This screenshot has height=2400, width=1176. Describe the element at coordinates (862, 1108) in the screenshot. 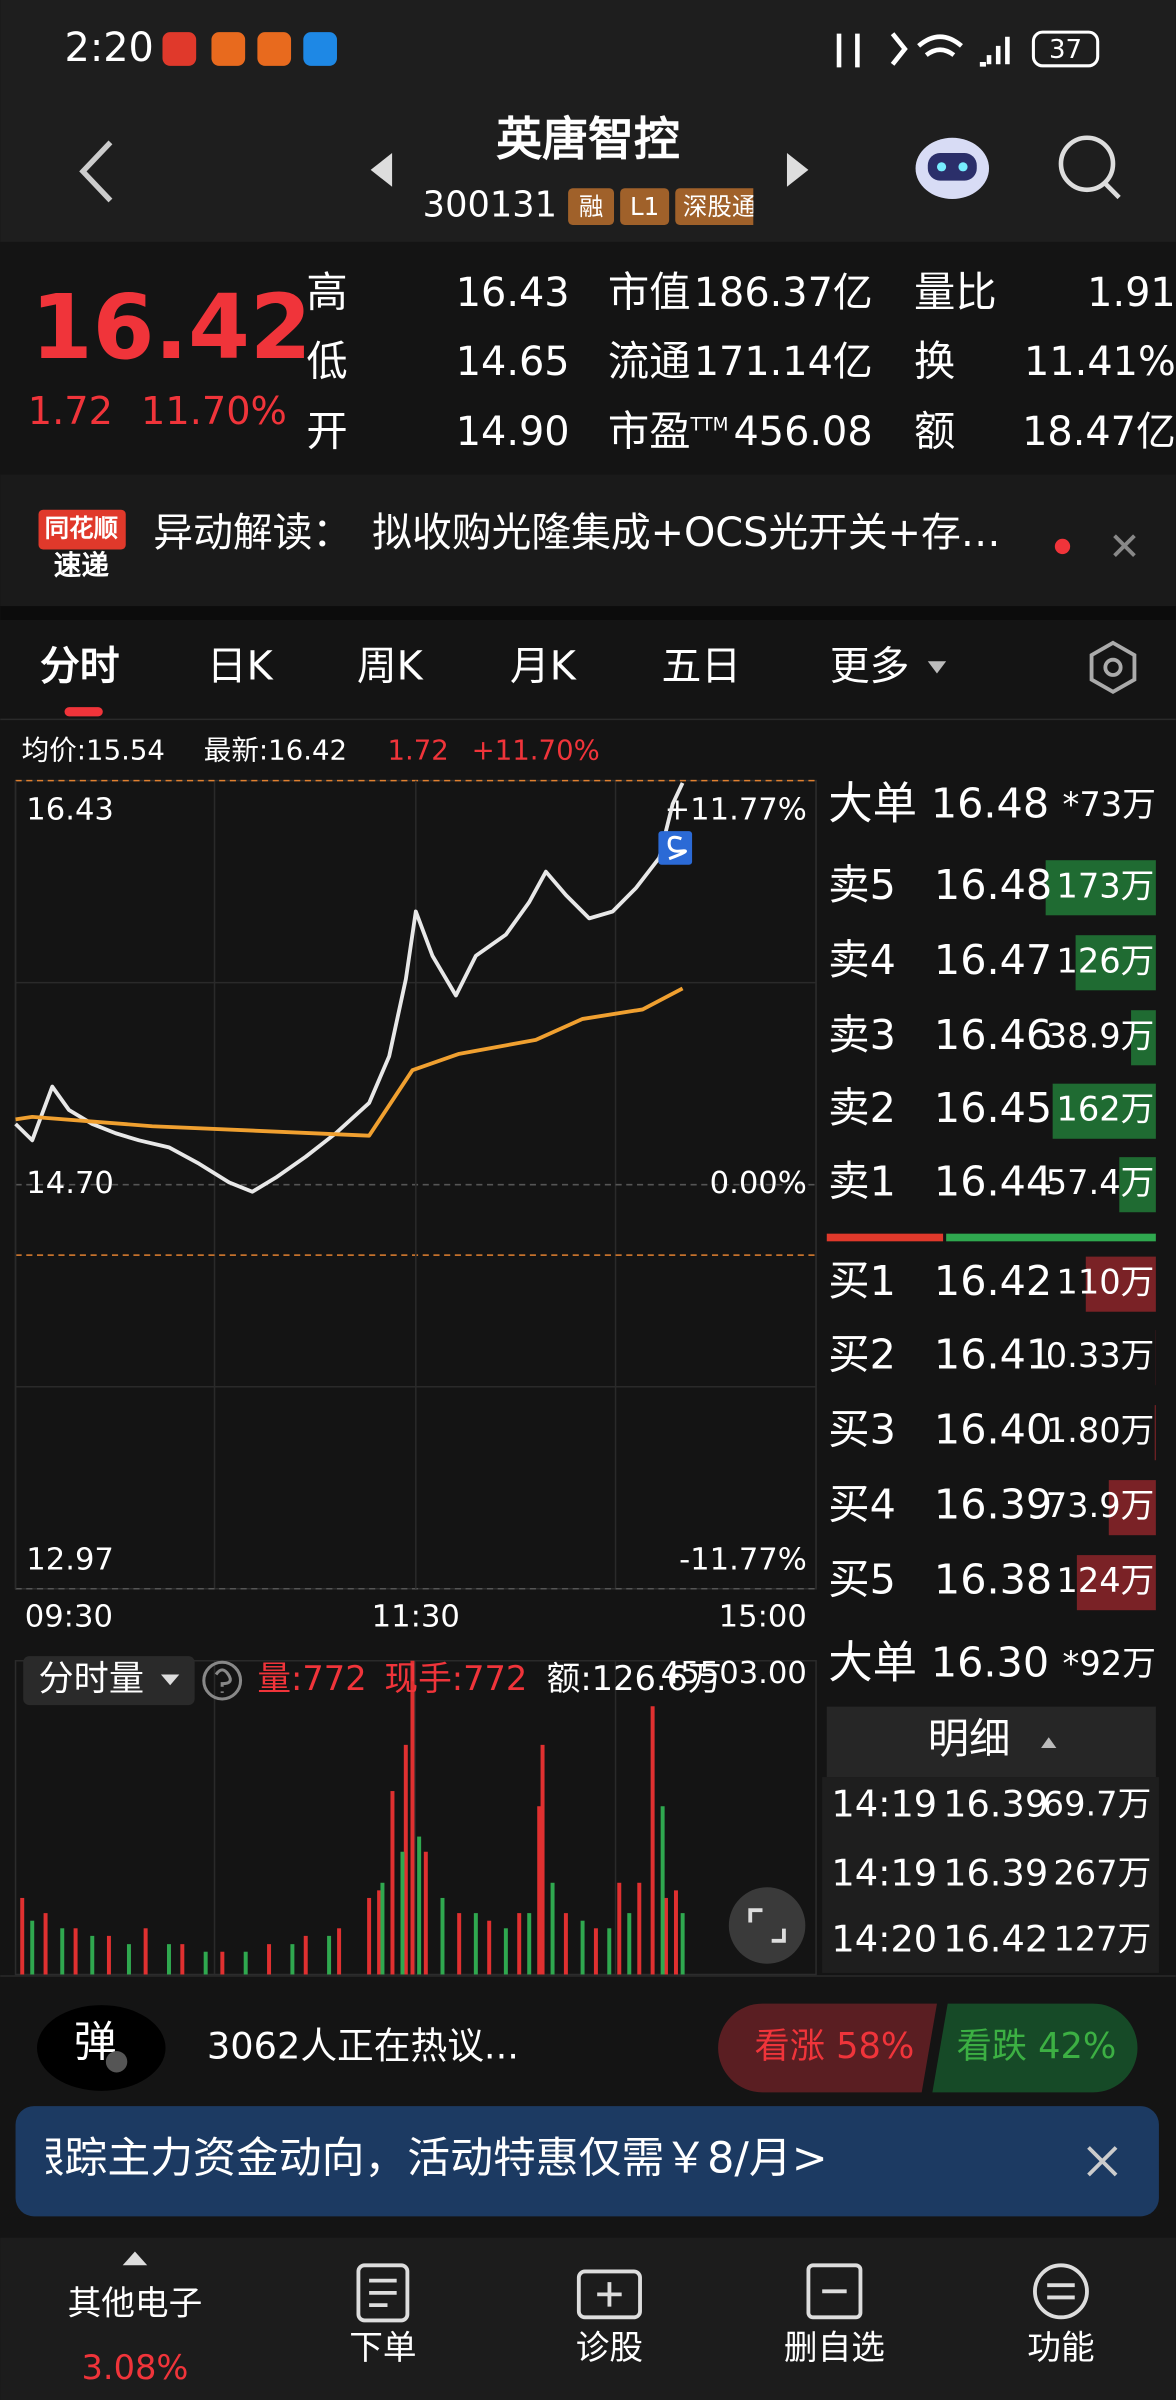

I see `level-label: 卖2` at that location.